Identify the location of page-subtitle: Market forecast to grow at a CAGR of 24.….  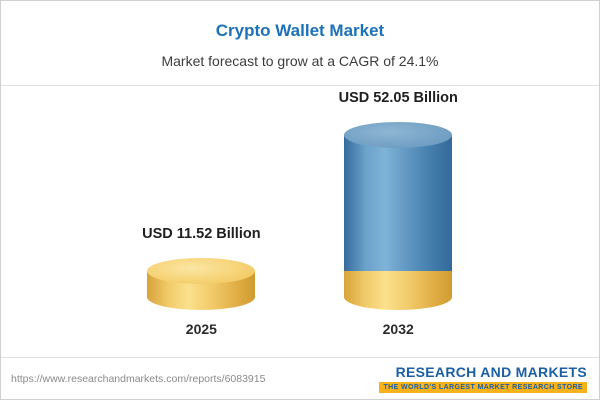
(300, 61).